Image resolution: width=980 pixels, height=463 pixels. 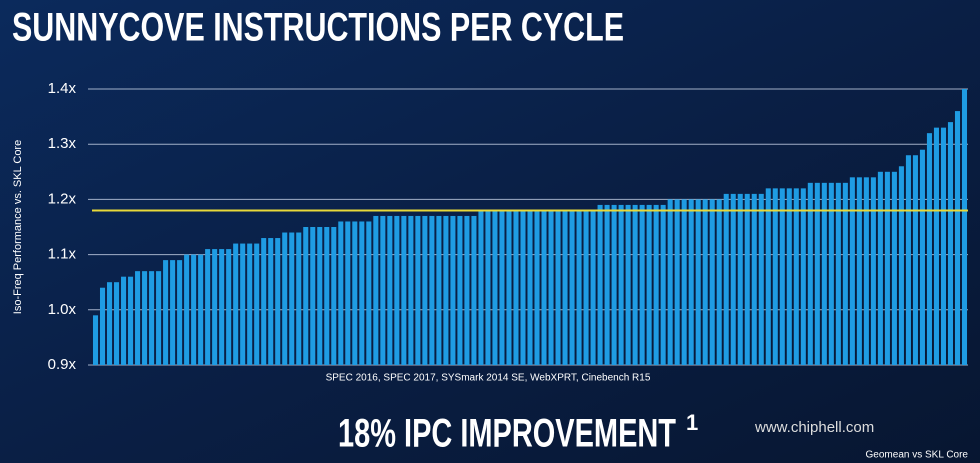 What do you see at coordinates (507, 434) in the screenshot?
I see `headline: 18% IPC IMPROVEMENT` at bounding box center [507, 434].